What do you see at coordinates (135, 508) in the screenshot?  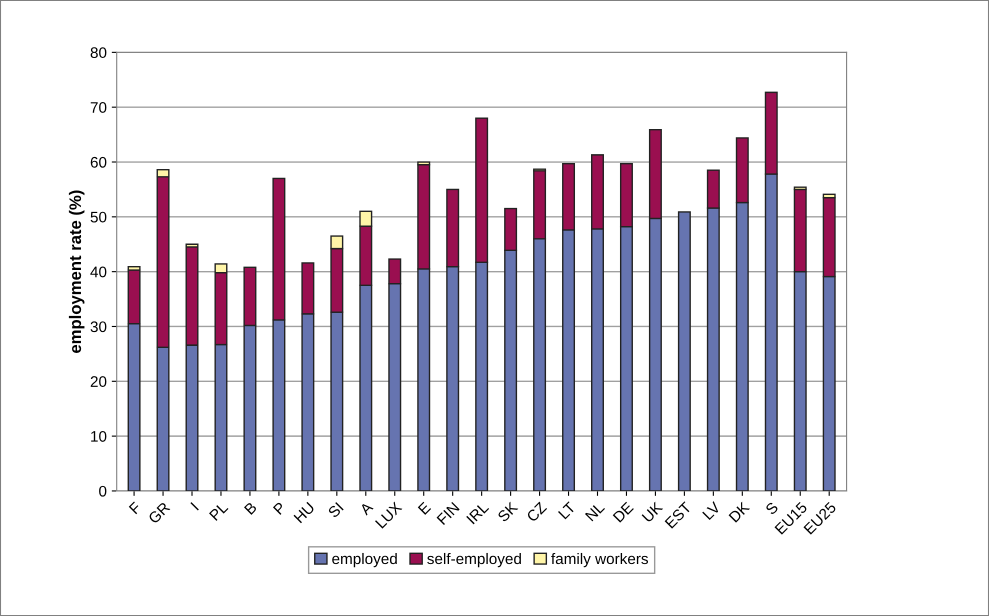 I see `x-tick-label: F` at bounding box center [135, 508].